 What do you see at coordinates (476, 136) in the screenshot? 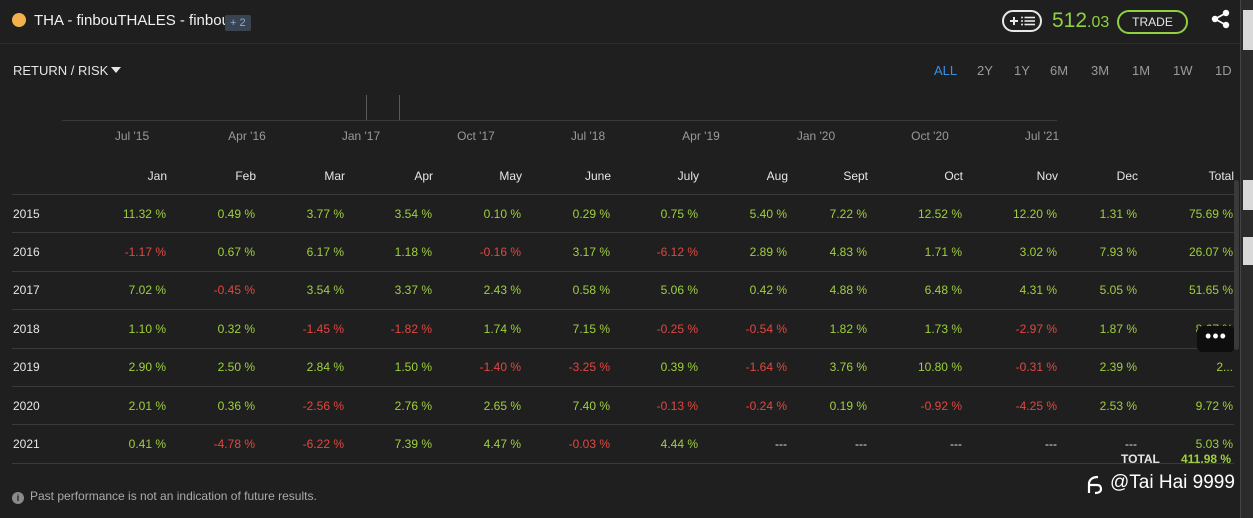
I see `timeline-tick: Oct '17` at bounding box center [476, 136].